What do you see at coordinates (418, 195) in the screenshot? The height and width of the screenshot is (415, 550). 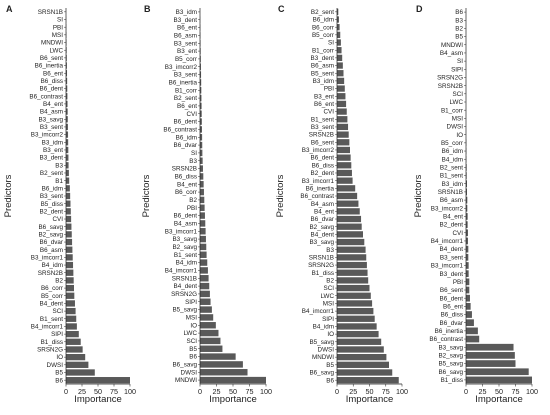 I see `y-axis-title: Predictors` at bounding box center [418, 195].